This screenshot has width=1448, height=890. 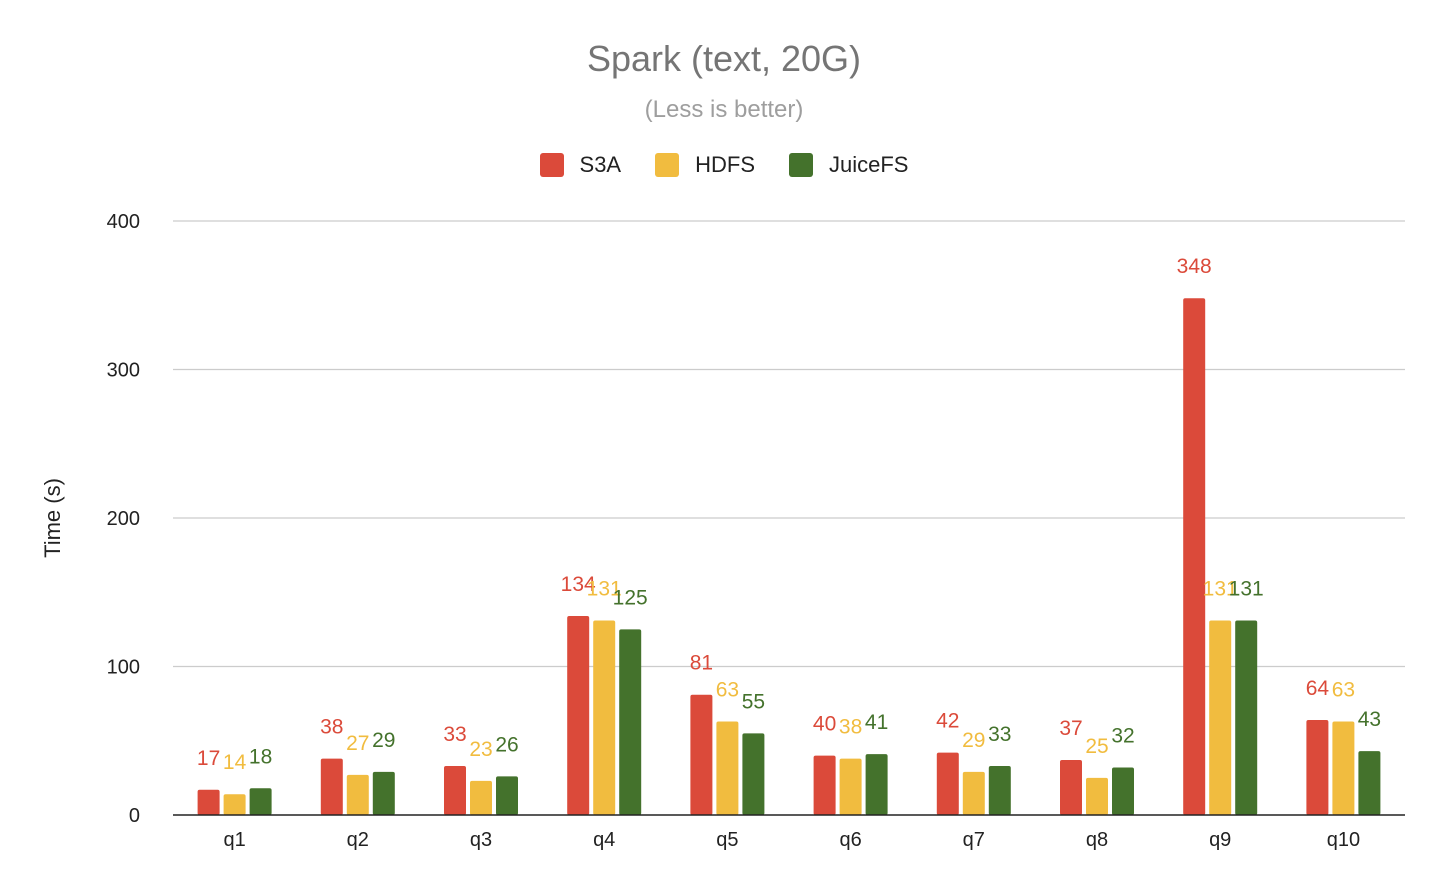 What do you see at coordinates (134, 816) in the screenshot?
I see `y-tick-label: 0` at bounding box center [134, 816].